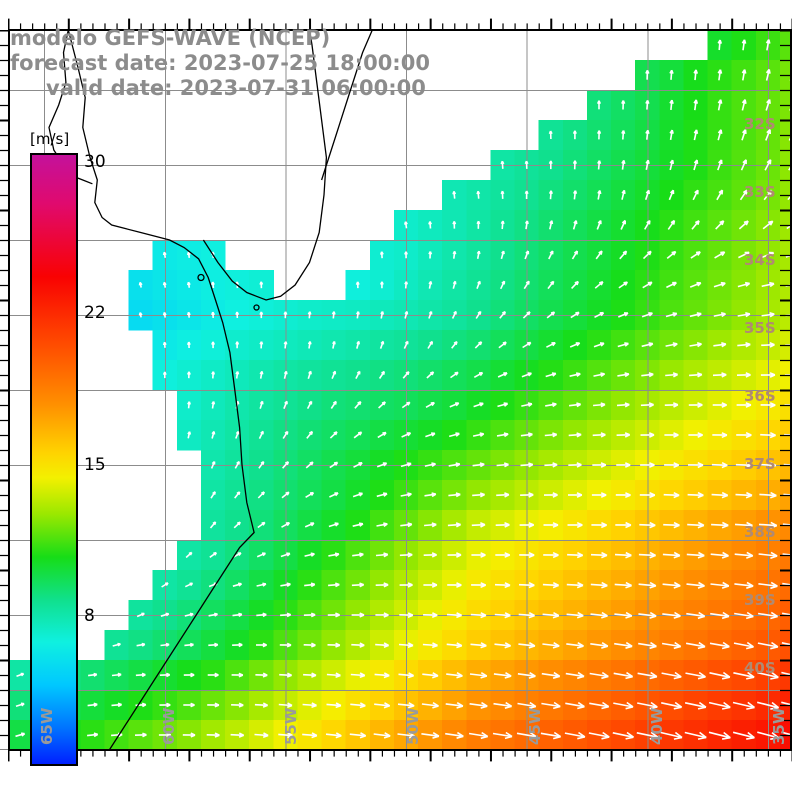  What do you see at coordinates (47, 726) in the screenshot?
I see `lon-label-65W: 65W` at bounding box center [47, 726].